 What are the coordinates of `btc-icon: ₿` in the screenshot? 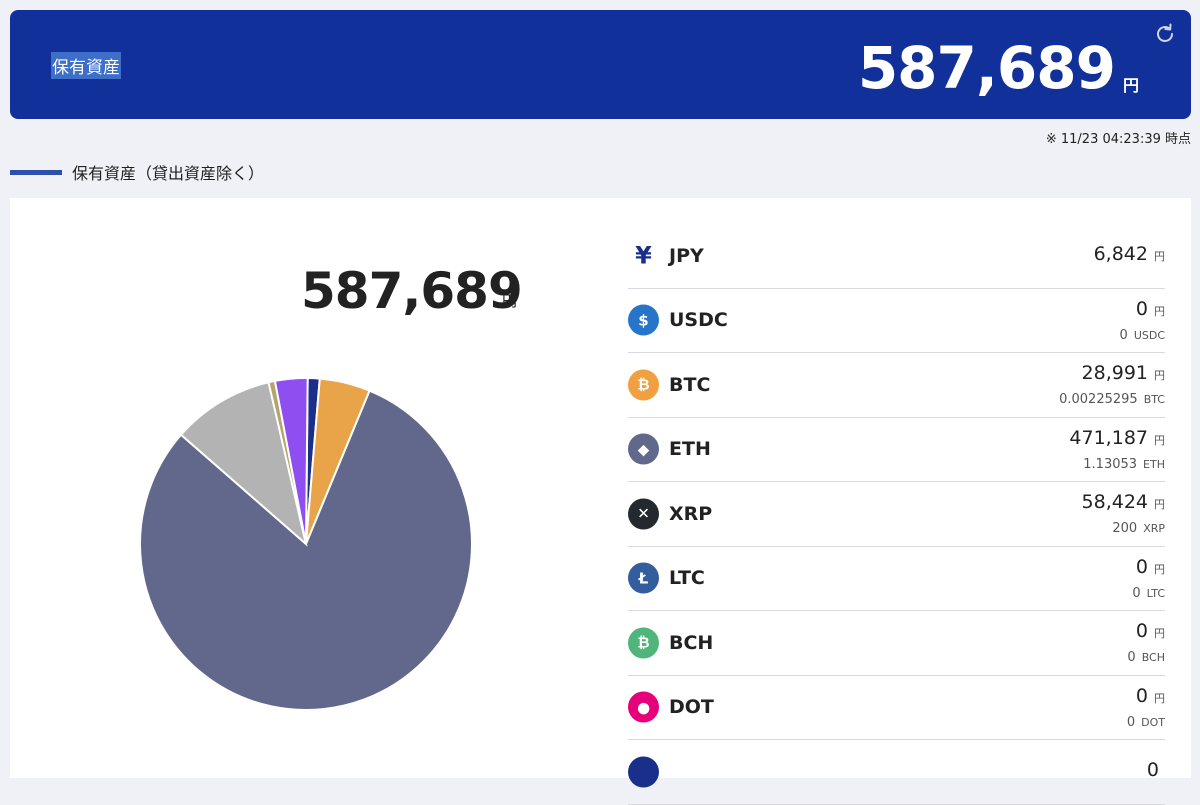 It's located at (643, 385).